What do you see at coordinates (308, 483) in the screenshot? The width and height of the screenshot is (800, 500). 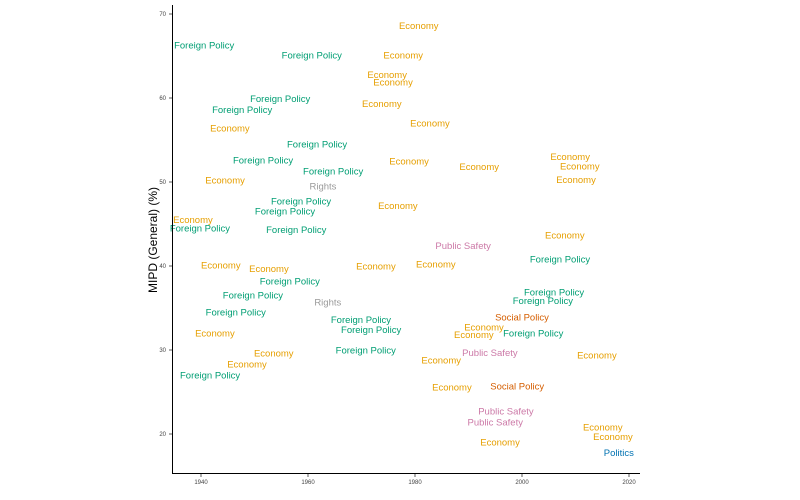 I see `x-tick-label: 1960` at bounding box center [308, 483].